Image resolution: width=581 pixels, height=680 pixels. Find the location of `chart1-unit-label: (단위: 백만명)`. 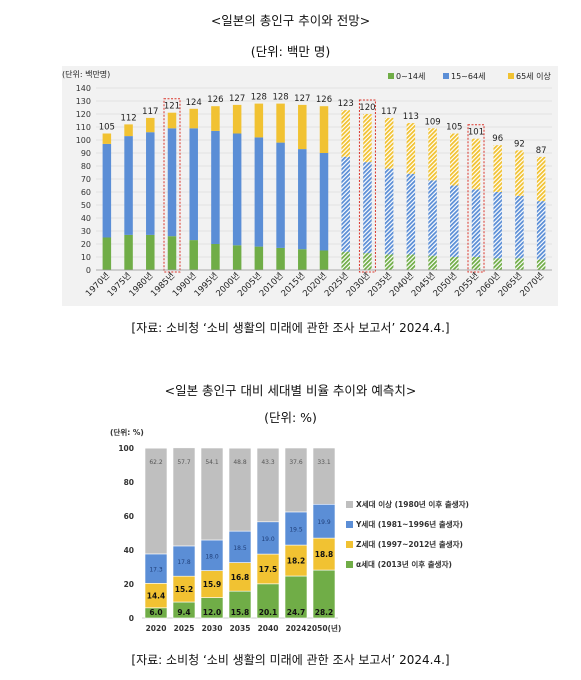

chart1-unit-label: (단위: 백만명) is located at coordinates (86, 74).